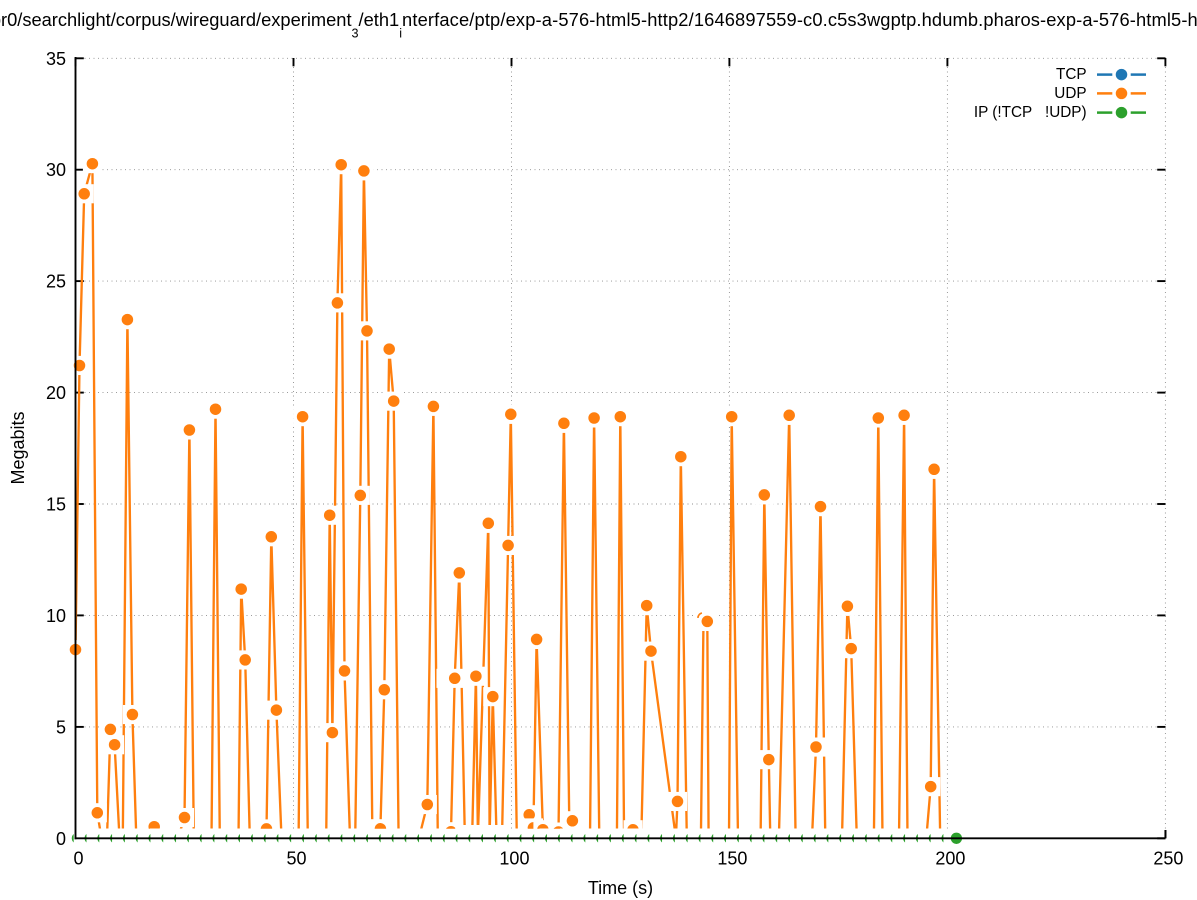 This screenshot has height=900, width=1197. I want to click on svg-text: 5, so click(61, 727).